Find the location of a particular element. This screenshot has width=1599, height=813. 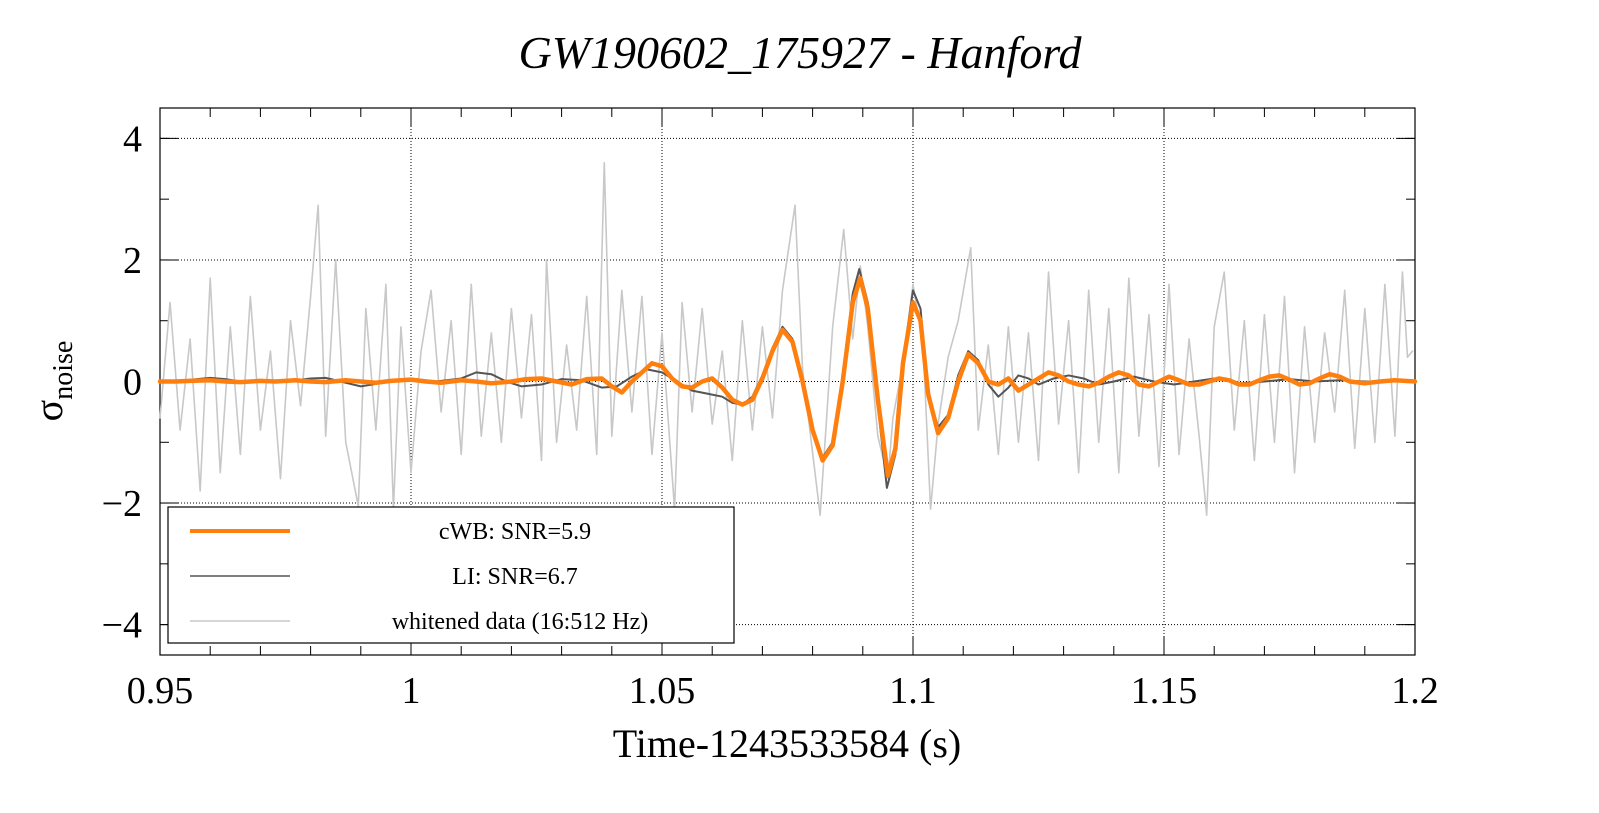

legend-label-li: LI: SNR=6.7 is located at coordinates (515, 577).